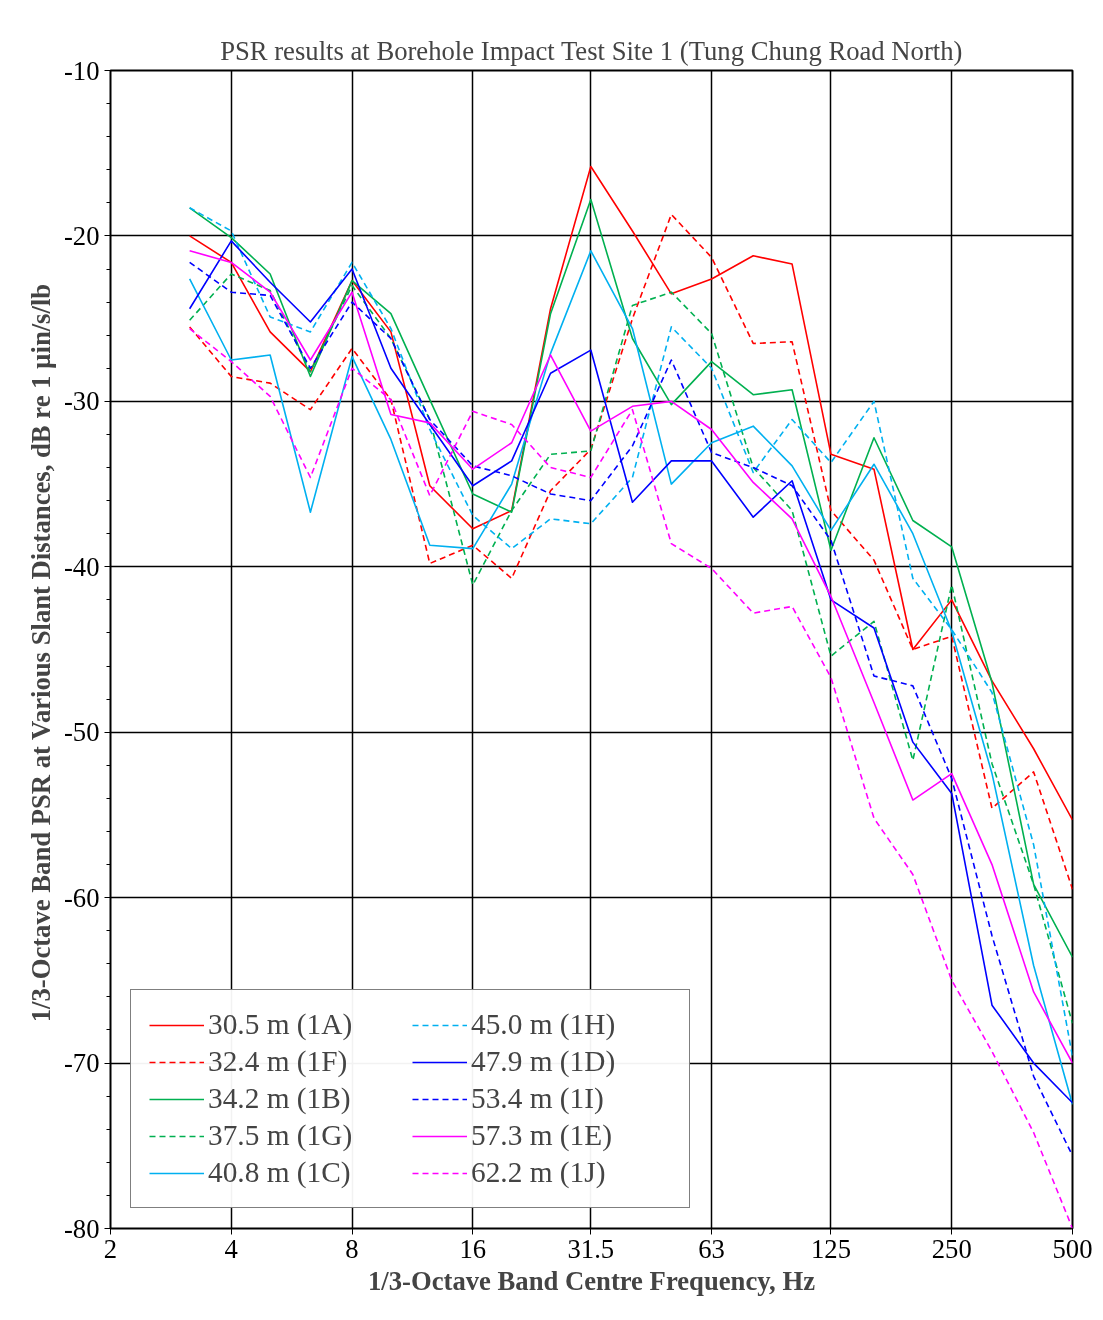  What do you see at coordinates (711, 1248) in the screenshot?
I see `x-tick-label: 63` at bounding box center [711, 1248].